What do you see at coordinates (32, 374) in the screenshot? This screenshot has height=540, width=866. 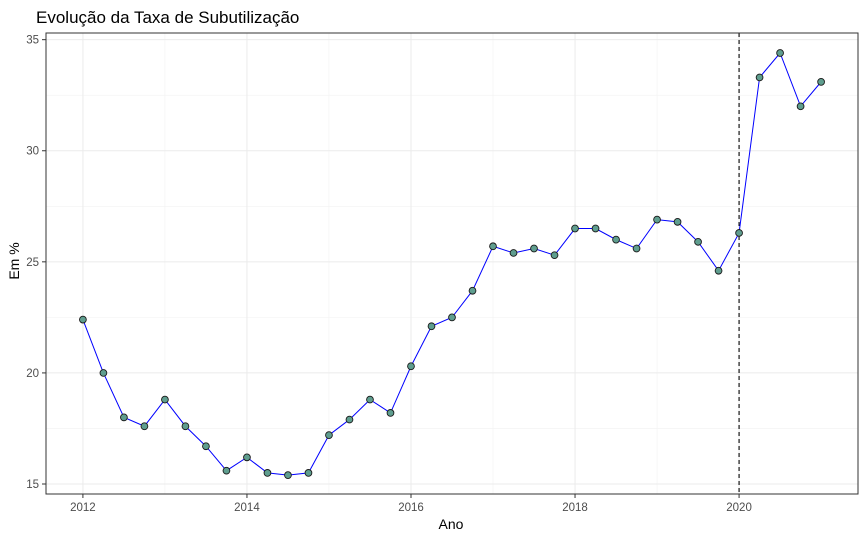 I see `y-tick-label: 20` at bounding box center [32, 374].